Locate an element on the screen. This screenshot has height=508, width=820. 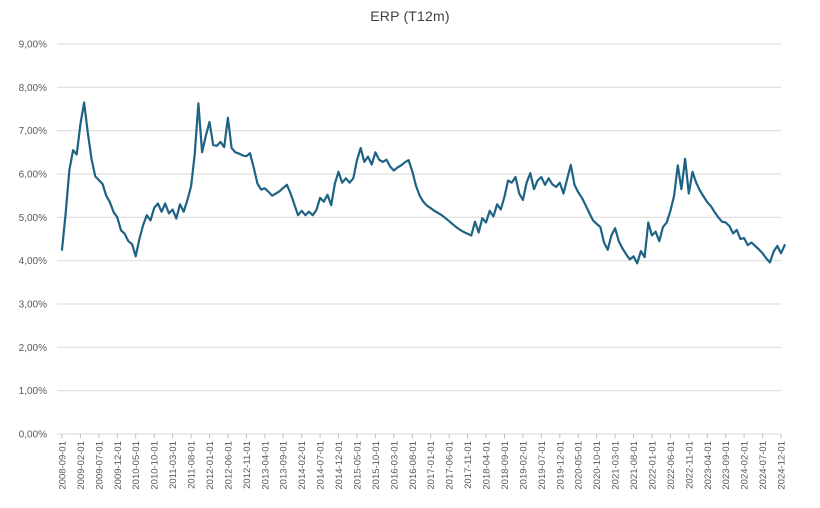
x-tick-label: 2020-10-01 is located at coordinates (597, 465).